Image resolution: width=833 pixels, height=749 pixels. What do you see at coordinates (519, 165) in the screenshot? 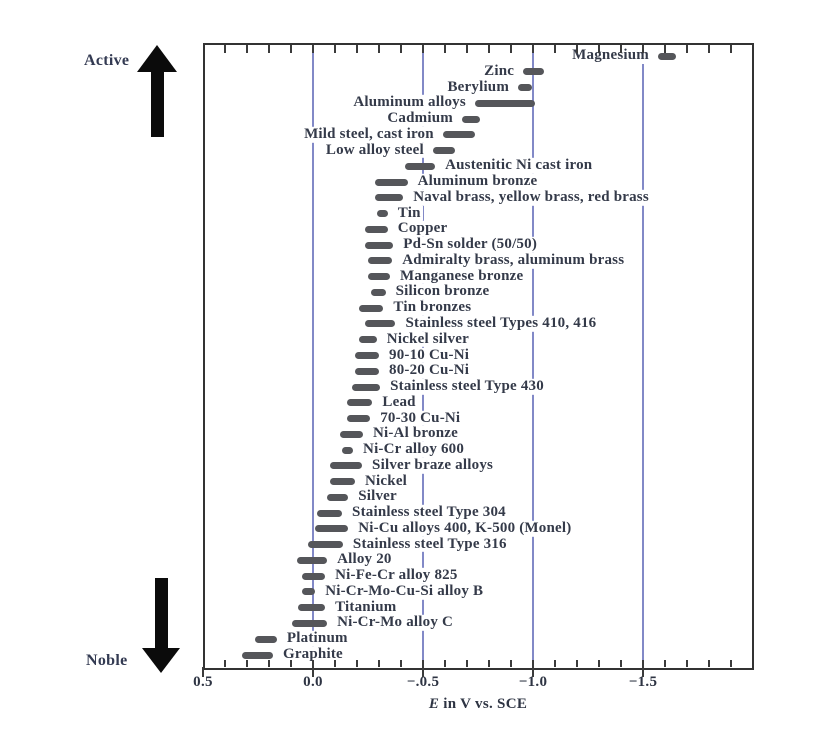
I see `series-label: Austenitic Ni cast iron` at bounding box center [519, 165].